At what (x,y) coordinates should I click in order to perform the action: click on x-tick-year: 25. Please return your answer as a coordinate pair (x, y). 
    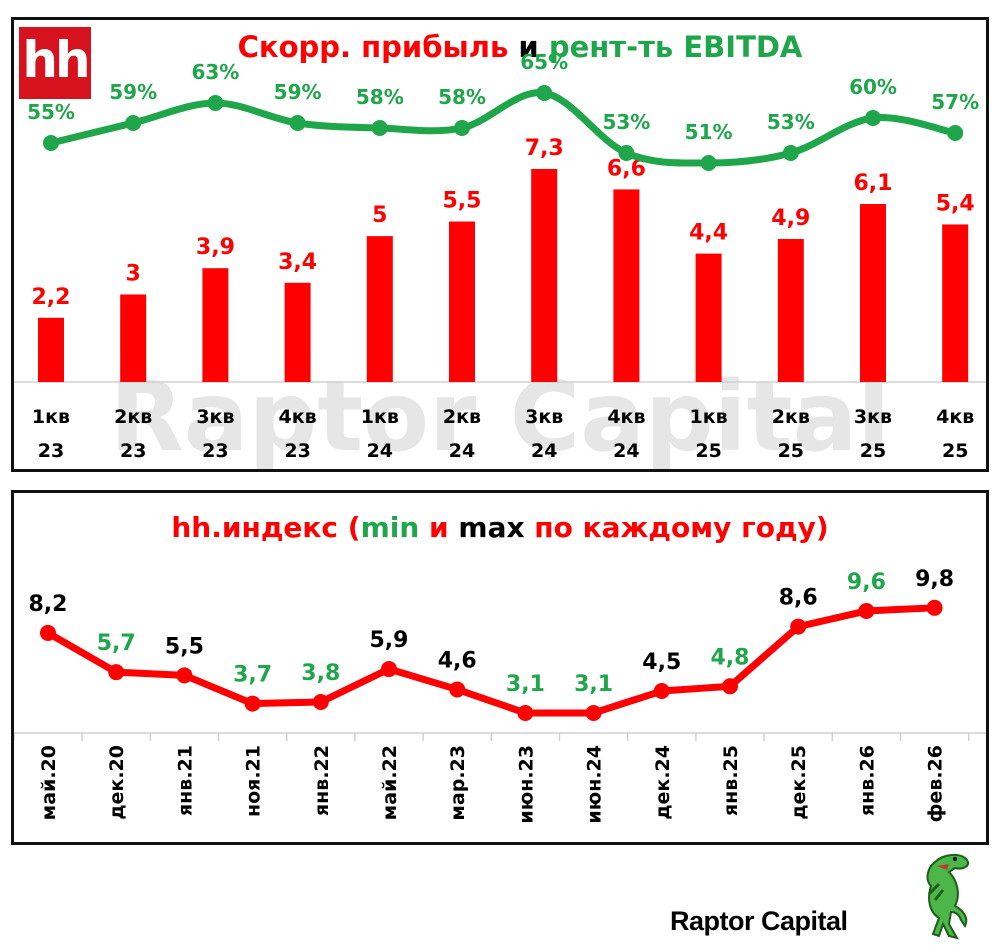
    Looking at the image, I should click on (708, 451).